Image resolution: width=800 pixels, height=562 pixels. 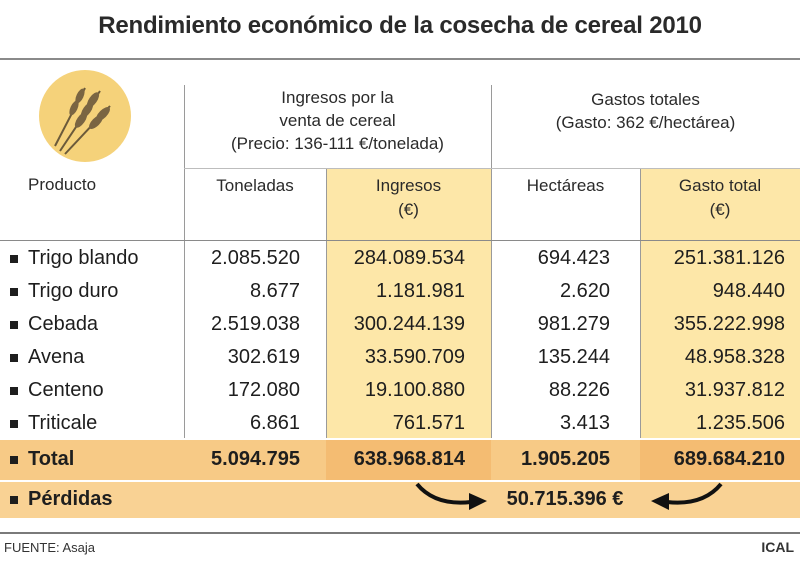 I want to click on total-gasto-highlight, so click(x=720, y=460).